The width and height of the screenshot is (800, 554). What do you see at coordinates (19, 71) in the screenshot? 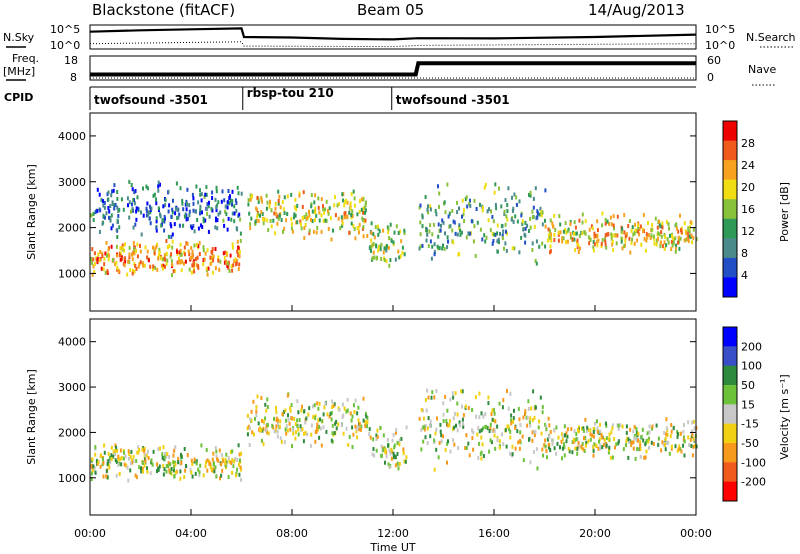
I see `freq-label-2: [MHz]` at bounding box center [19, 71].